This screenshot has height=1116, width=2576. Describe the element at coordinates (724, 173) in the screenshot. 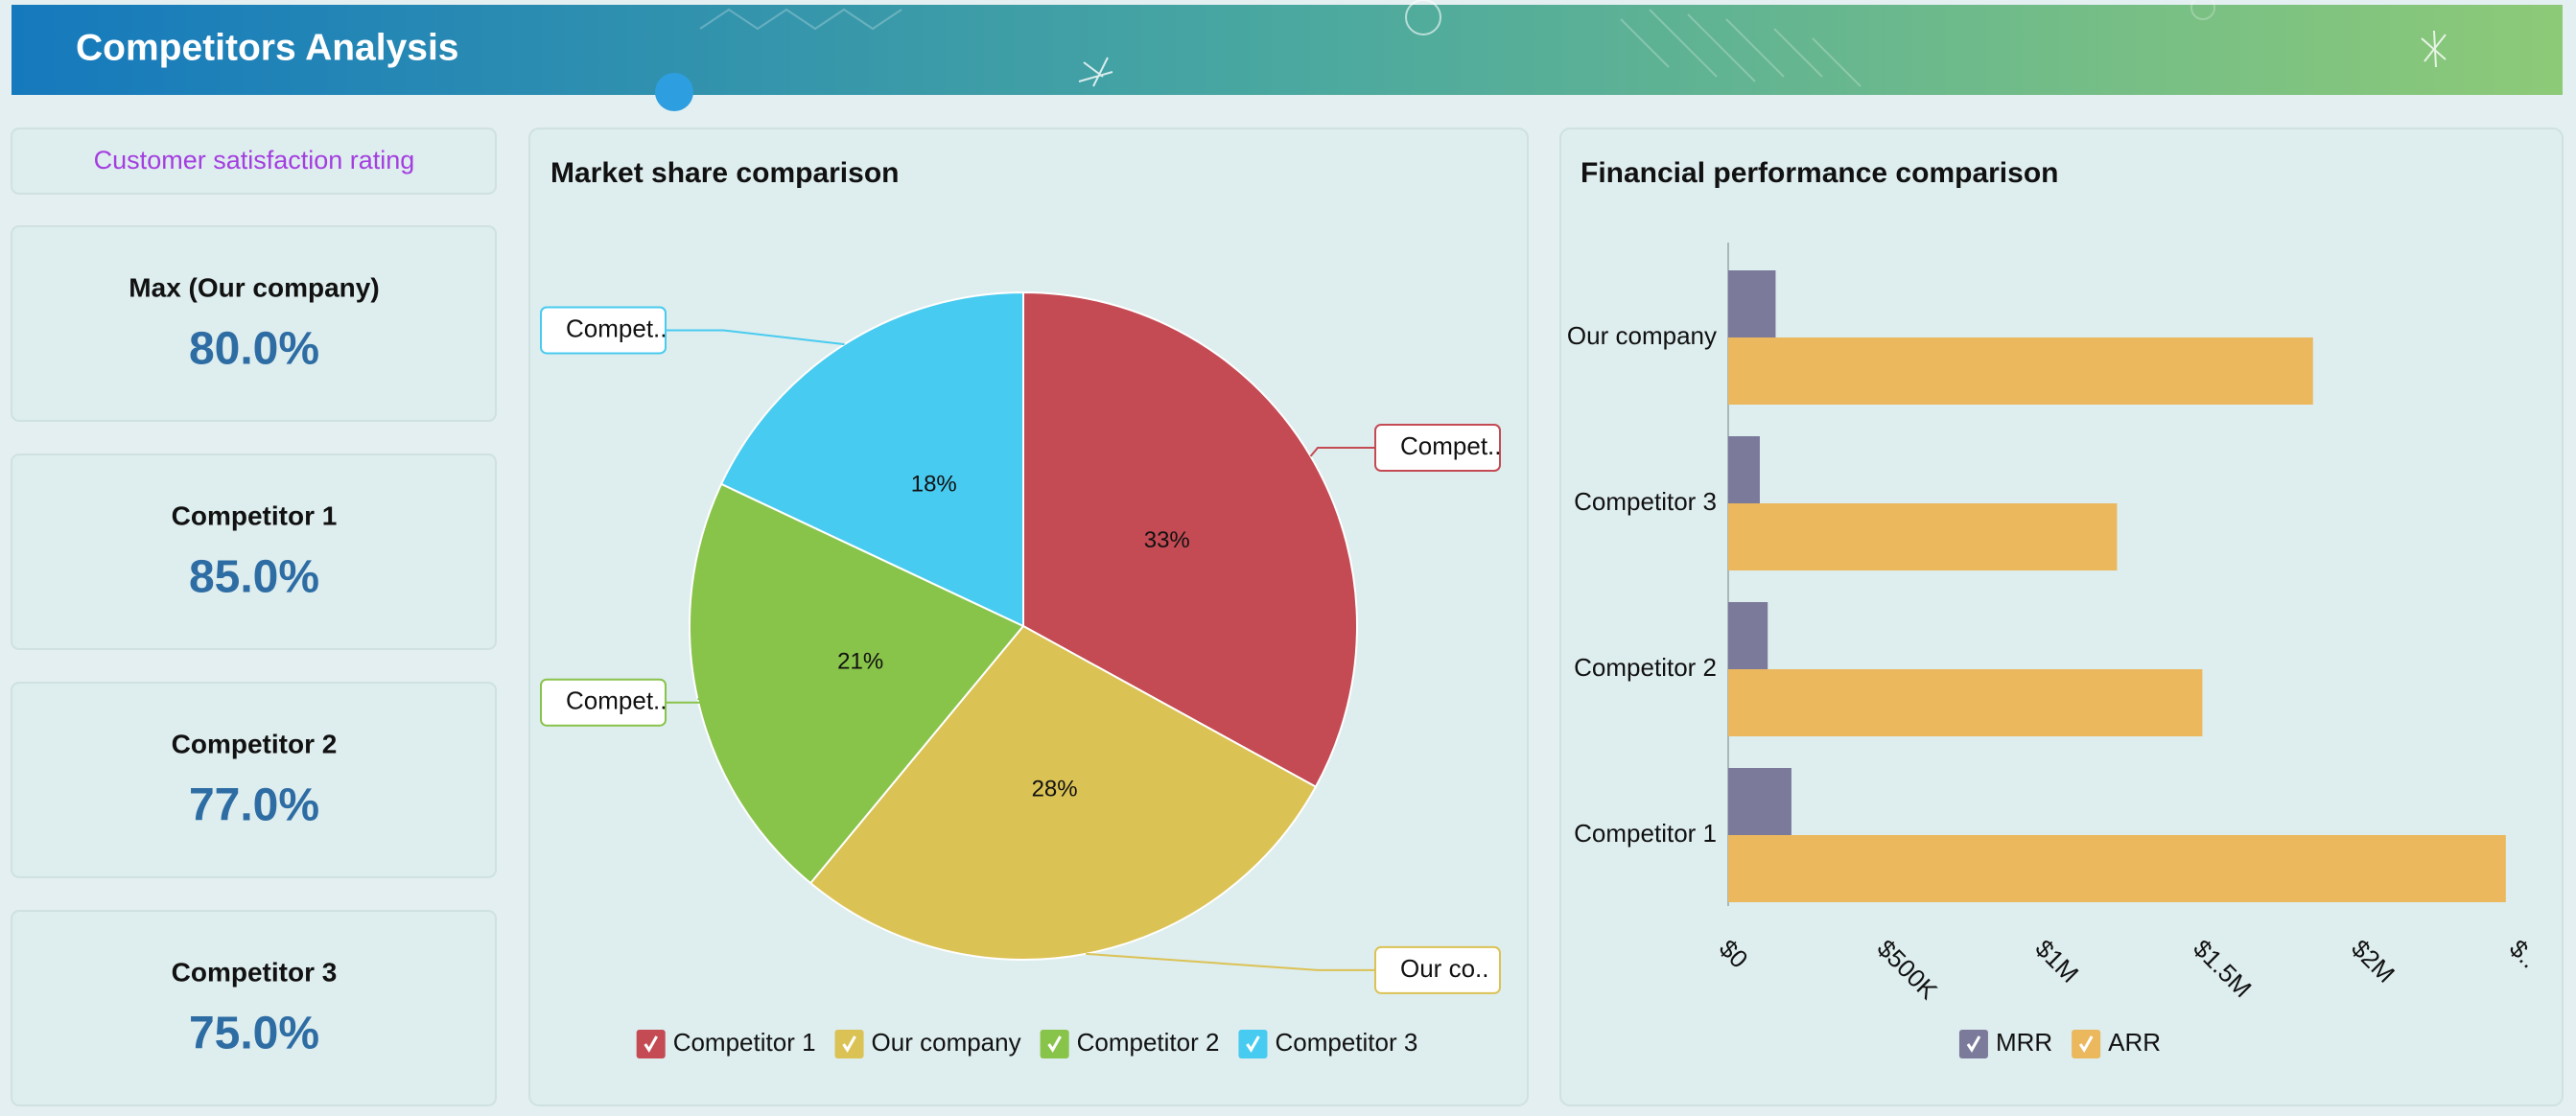

I see `chart-title: Market share comparison` at that location.